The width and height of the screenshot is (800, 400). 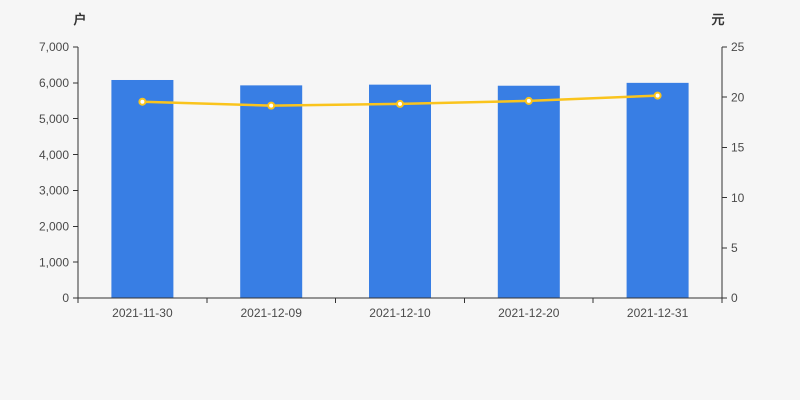 What do you see at coordinates (529, 313) in the screenshot?
I see `x-axis-category-label: 2021-12-20` at bounding box center [529, 313].